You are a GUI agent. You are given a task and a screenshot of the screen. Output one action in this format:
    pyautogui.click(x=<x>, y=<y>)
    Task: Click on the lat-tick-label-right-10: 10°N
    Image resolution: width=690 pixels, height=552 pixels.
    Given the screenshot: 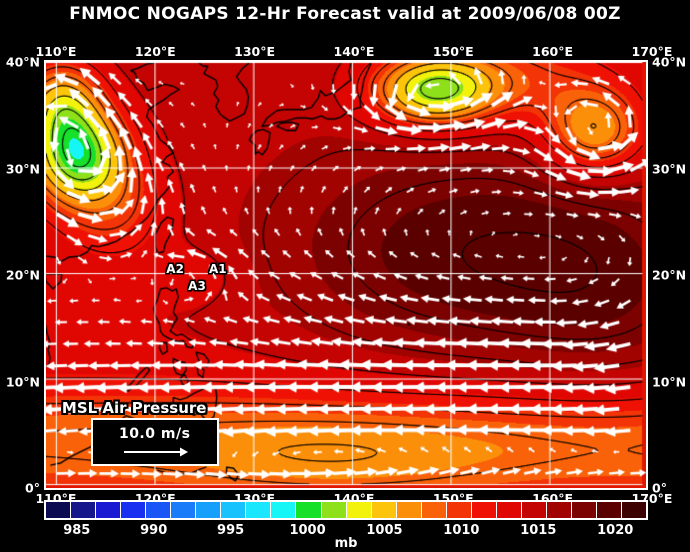 What is the action you would take?
    pyautogui.click(x=669, y=381)
    